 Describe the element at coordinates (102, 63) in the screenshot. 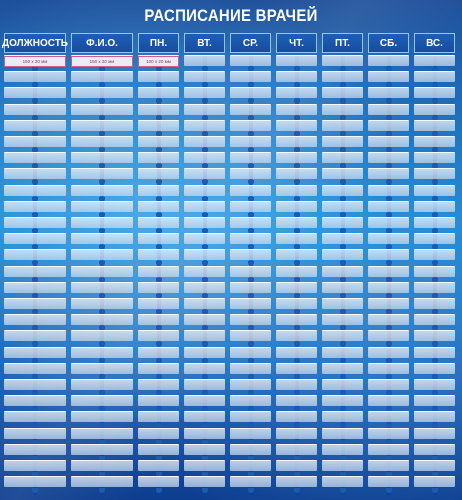

I see `schedule-cell: 150 х 20 мм` at that location.